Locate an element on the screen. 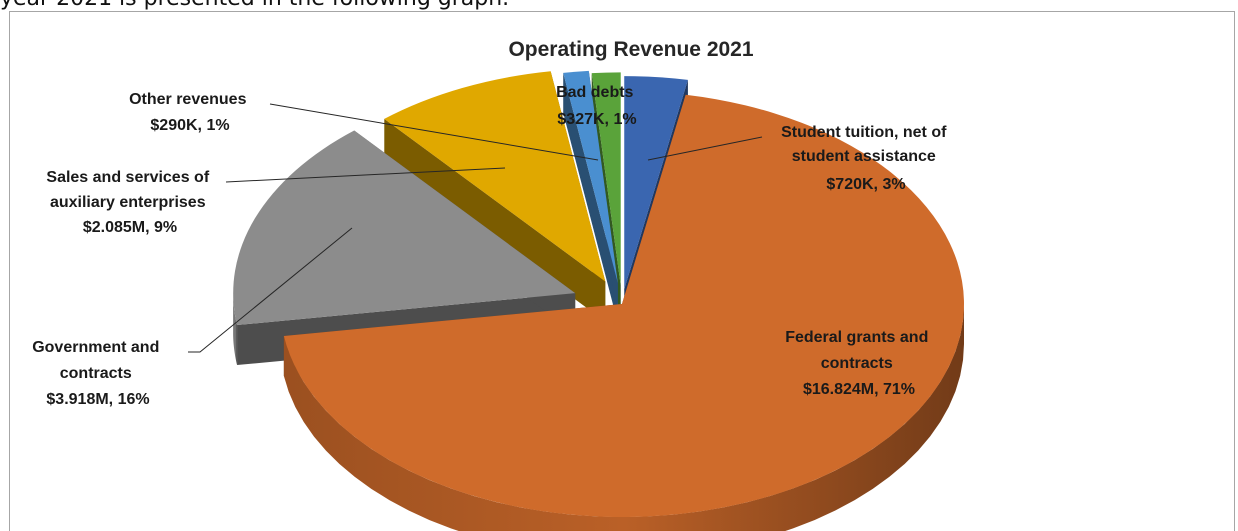  slice-side is located at coordinates (235, 329).